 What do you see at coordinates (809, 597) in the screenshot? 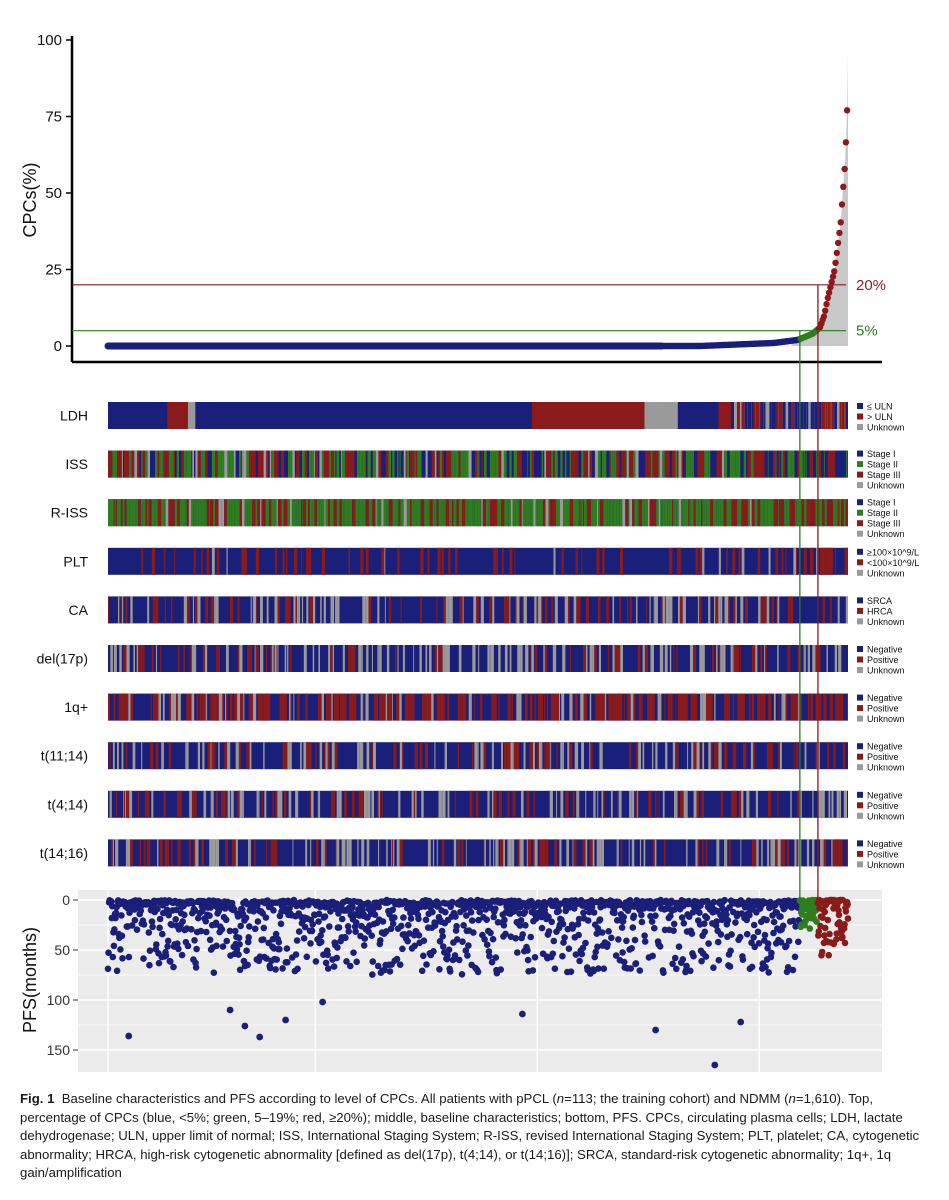
I see `threshold-guides` at bounding box center [809, 597].